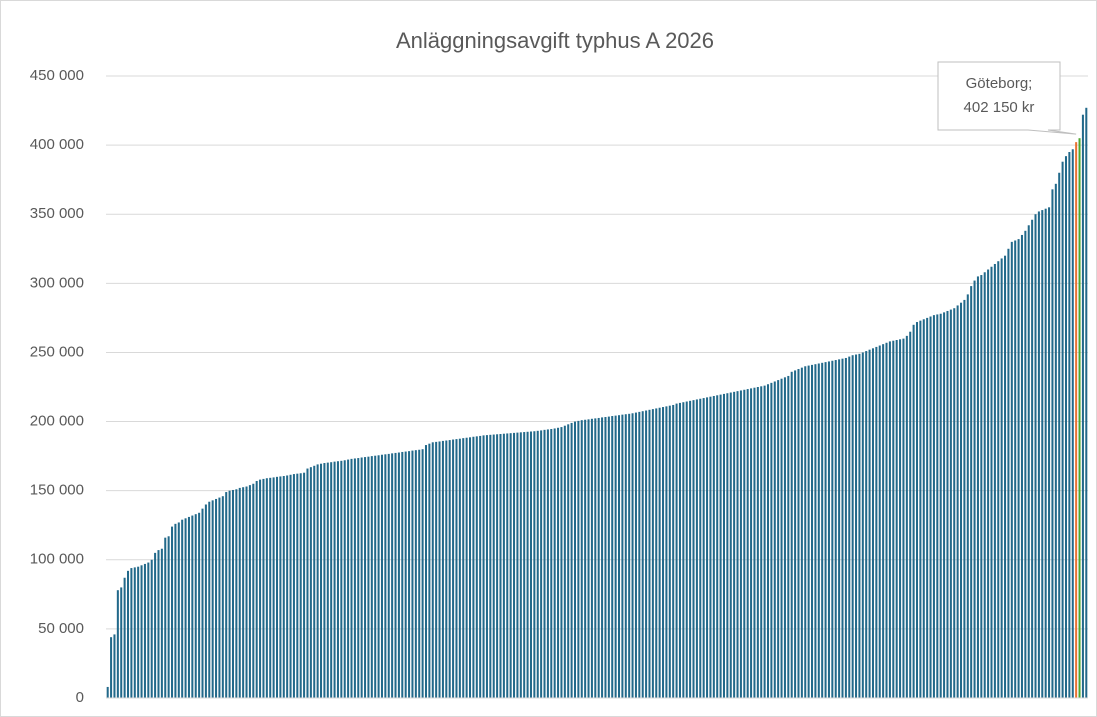  I want to click on y-tick-label: 300 000, so click(57, 282).